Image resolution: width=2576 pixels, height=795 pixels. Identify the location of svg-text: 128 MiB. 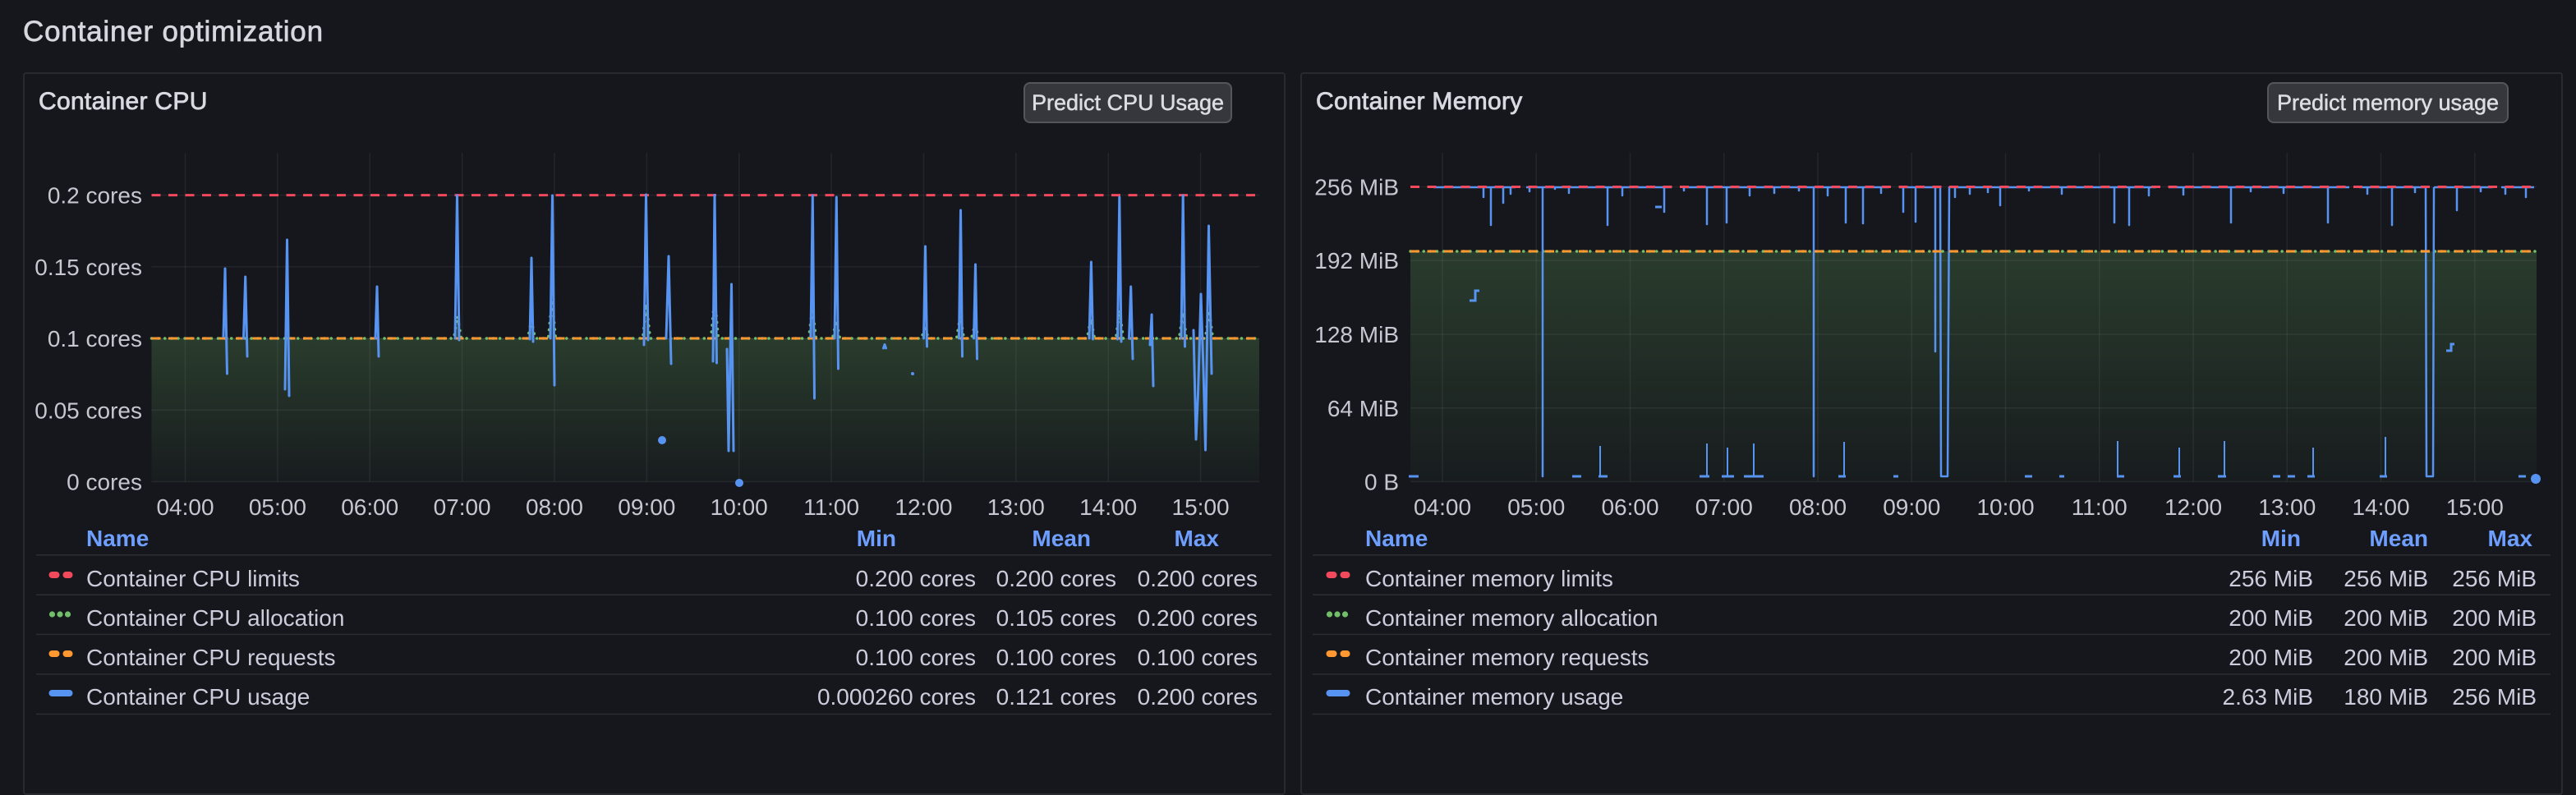
(1356, 334).